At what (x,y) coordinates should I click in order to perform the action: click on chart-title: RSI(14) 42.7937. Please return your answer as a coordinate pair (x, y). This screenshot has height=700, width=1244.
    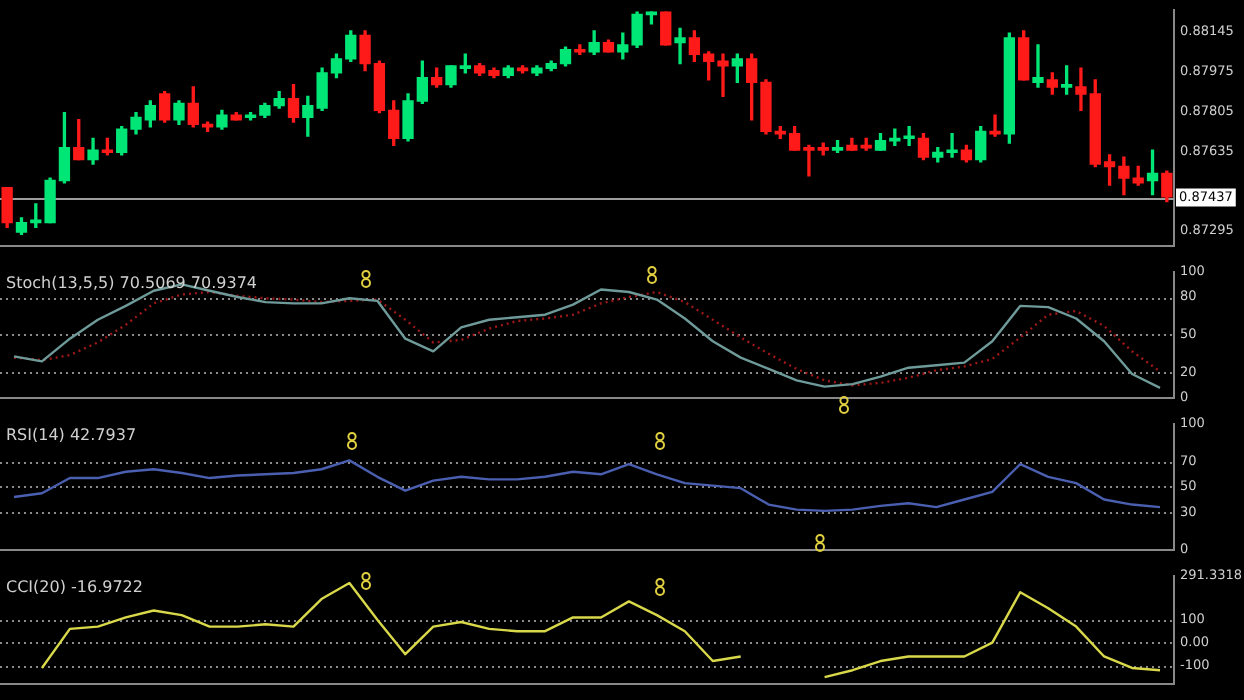
    Looking at the image, I should click on (71, 434).